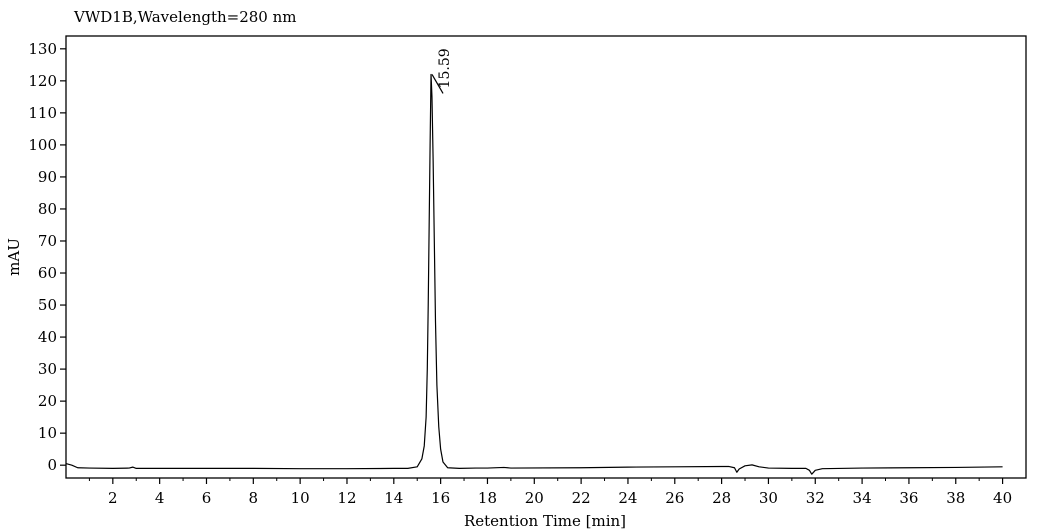 The image size is (1039, 530). What do you see at coordinates (627, 498) in the screenshot?
I see `x-tick-label: 24` at bounding box center [627, 498].